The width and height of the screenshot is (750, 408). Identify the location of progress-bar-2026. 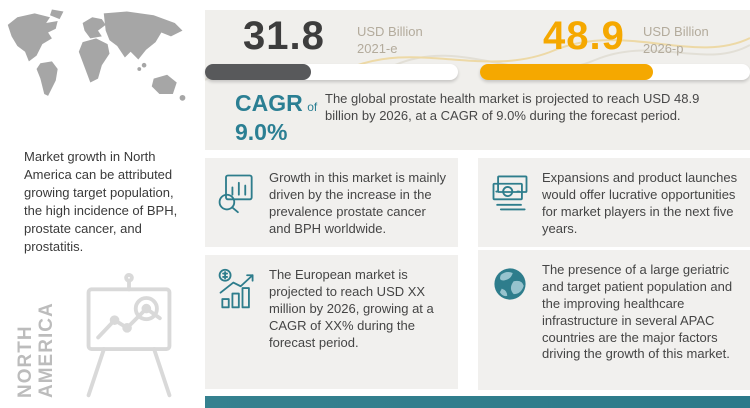
(615, 72).